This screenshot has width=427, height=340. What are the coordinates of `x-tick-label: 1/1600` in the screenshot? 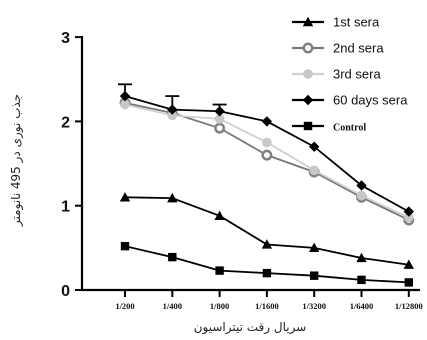 It's located at (267, 306).